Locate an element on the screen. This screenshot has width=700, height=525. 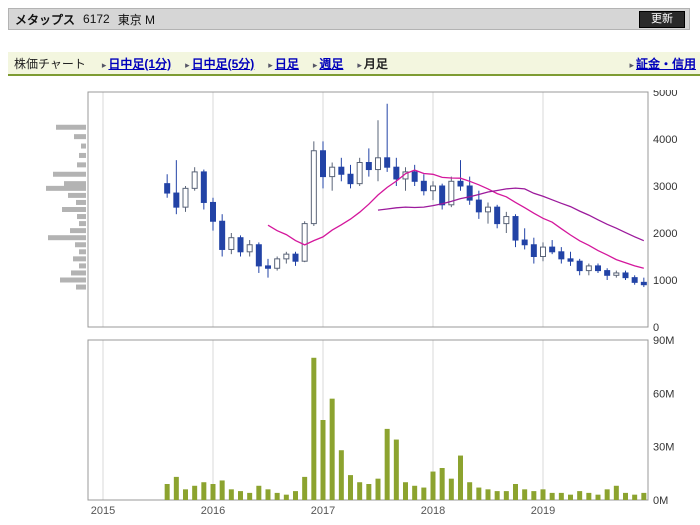
svg-text: 2017 is located at coordinates (323, 511).